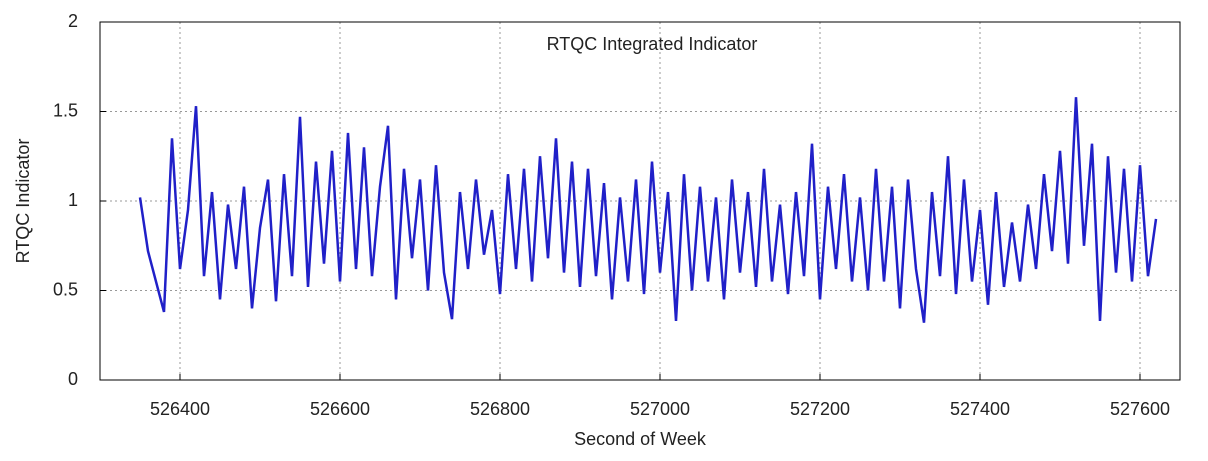 The width and height of the screenshot is (1208, 461). I want to click on chart-title: RTQC Integrated Indicator, so click(652, 44).